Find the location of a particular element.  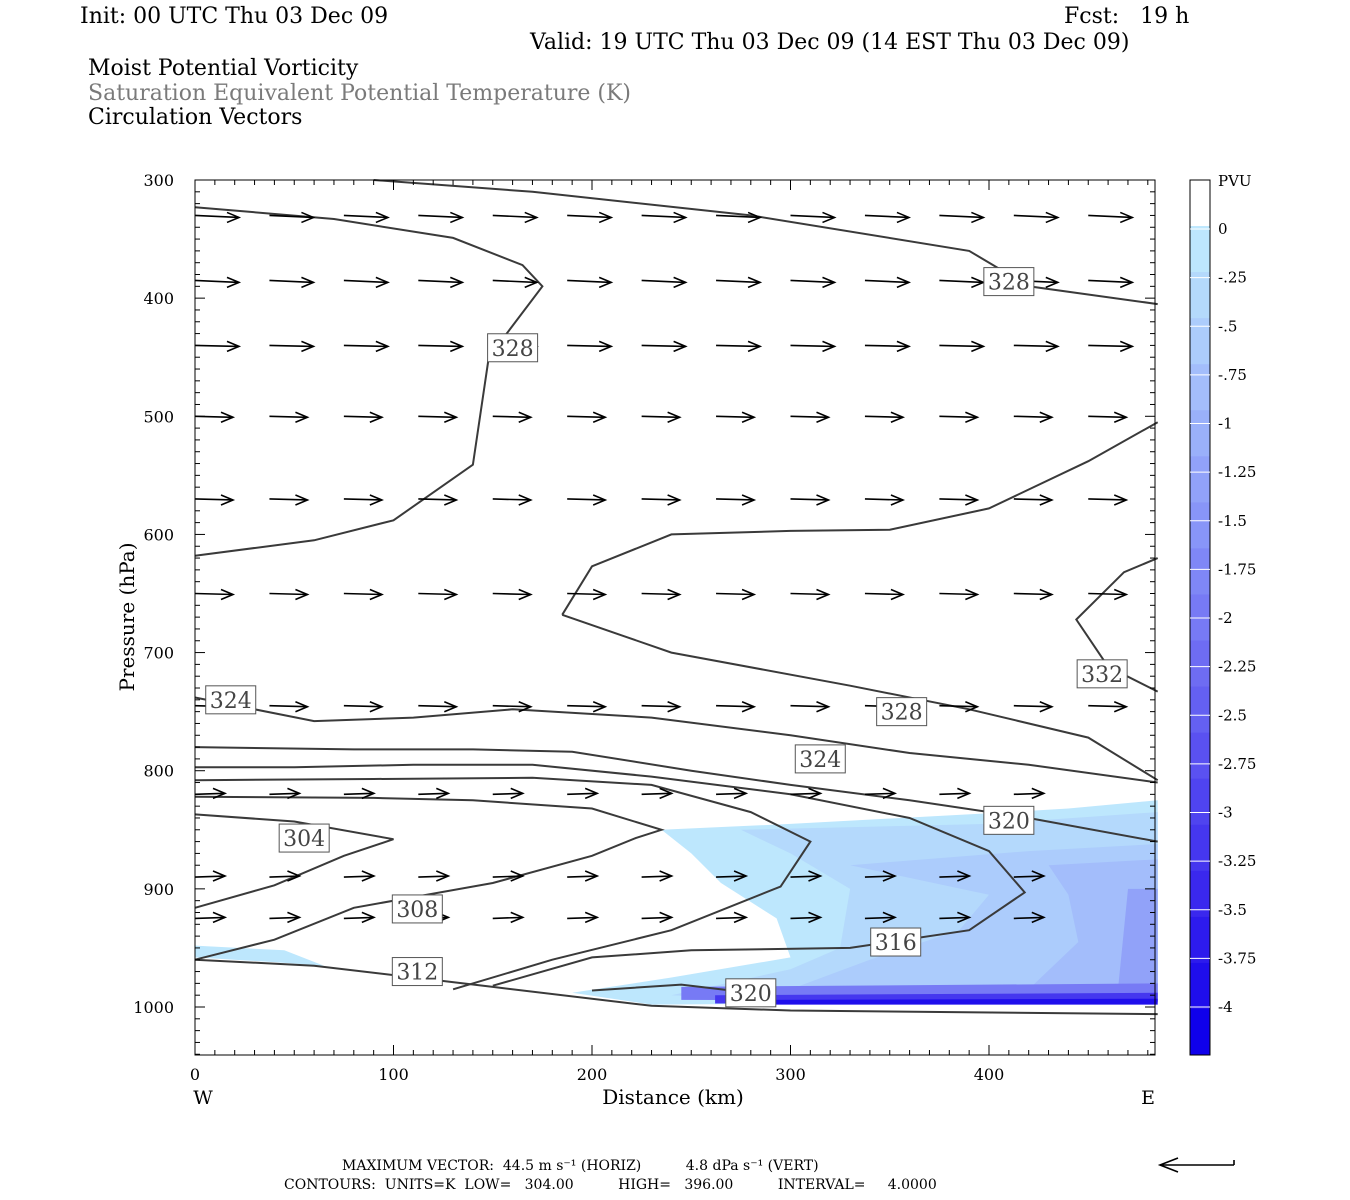

field-title-mpv: Moist Potential Vorticity is located at coordinates (223, 68).